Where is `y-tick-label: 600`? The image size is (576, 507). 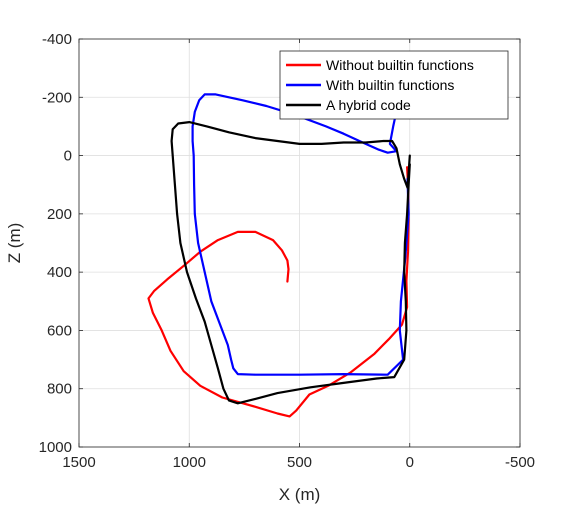
y-tick-label: 600 is located at coordinates (59, 330).